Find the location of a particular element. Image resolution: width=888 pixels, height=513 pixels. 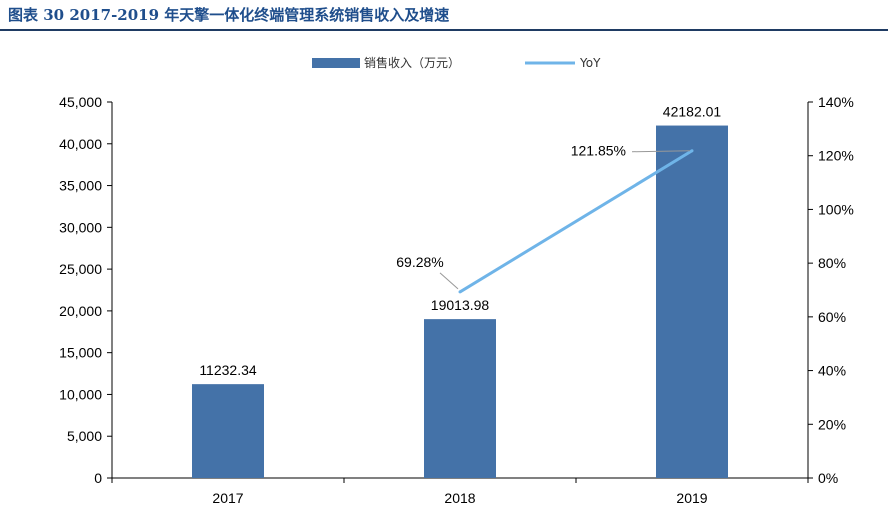

x-tick-label: 2019 is located at coordinates (691, 498).